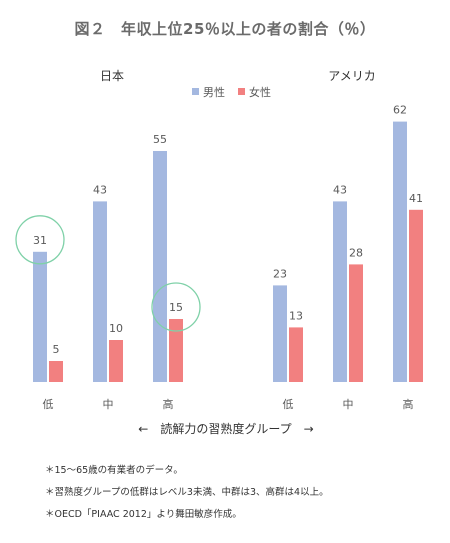  Describe the element at coordinates (114, 470) in the screenshot. I see `footnote-1: ＊15～65歳の有業者のデータ。` at that location.